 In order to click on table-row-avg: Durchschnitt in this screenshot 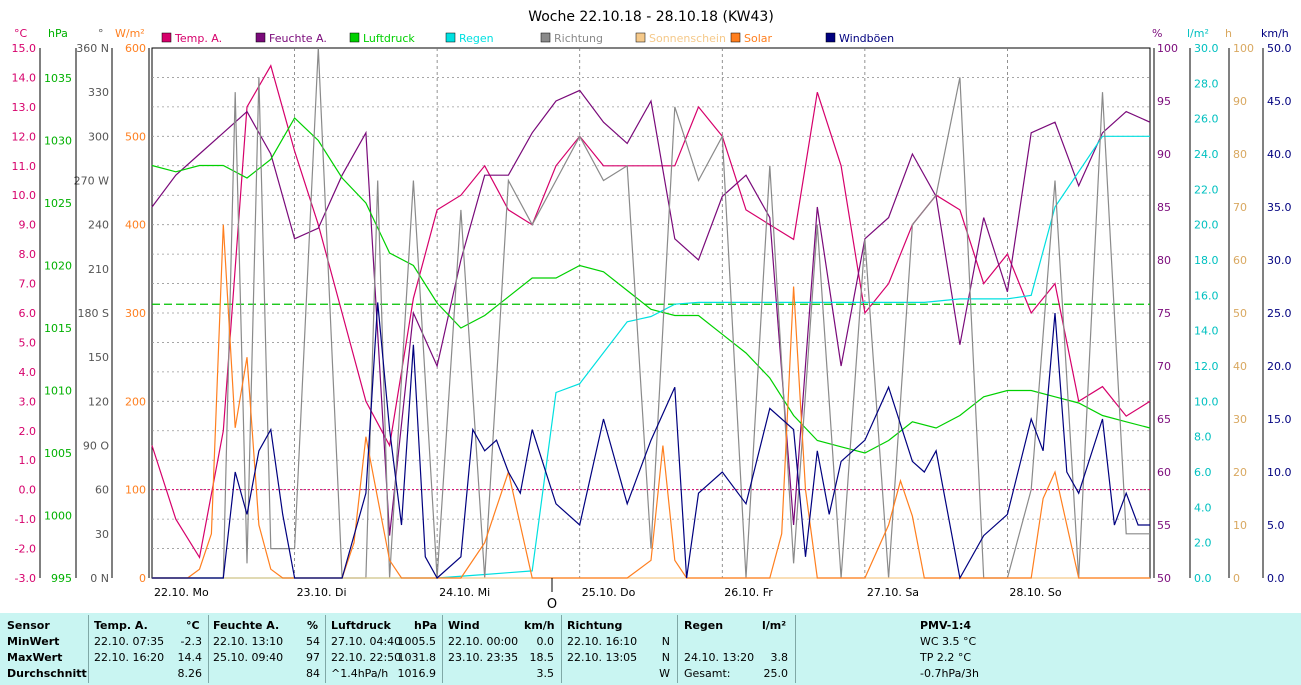, I will do `click(47, 673)`.